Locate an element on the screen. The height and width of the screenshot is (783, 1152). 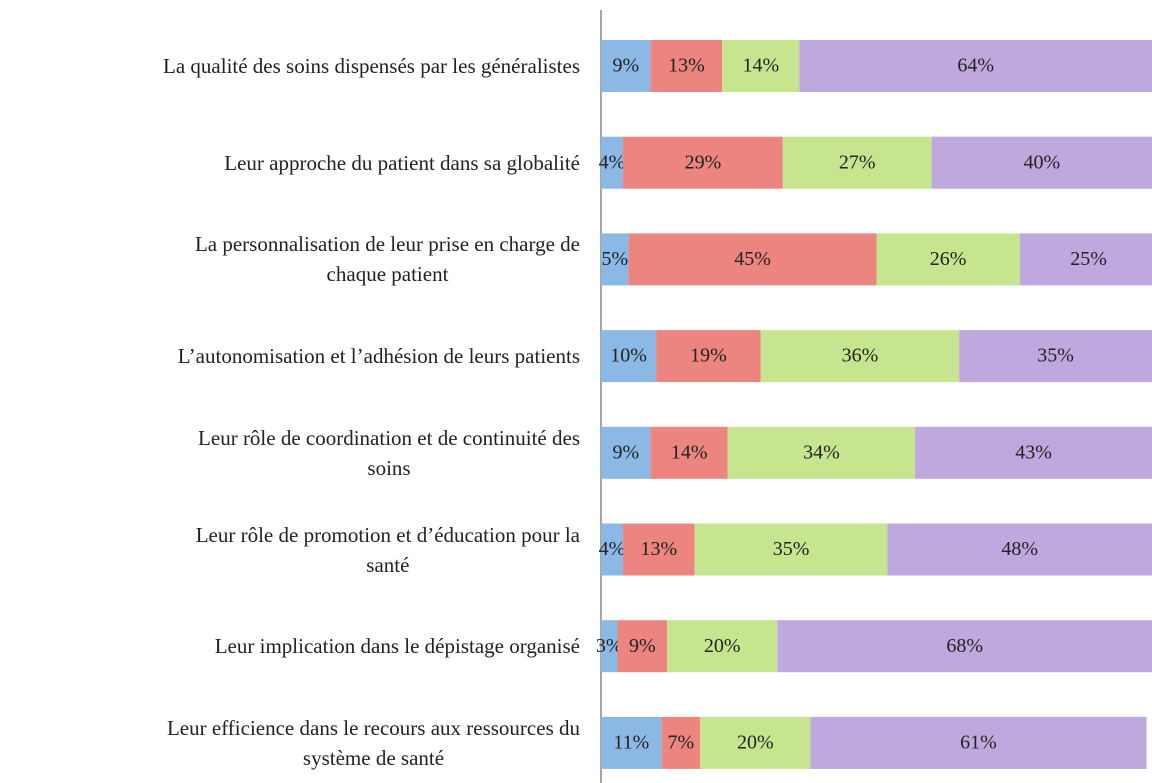
data-label: 68% is located at coordinates (964, 646).